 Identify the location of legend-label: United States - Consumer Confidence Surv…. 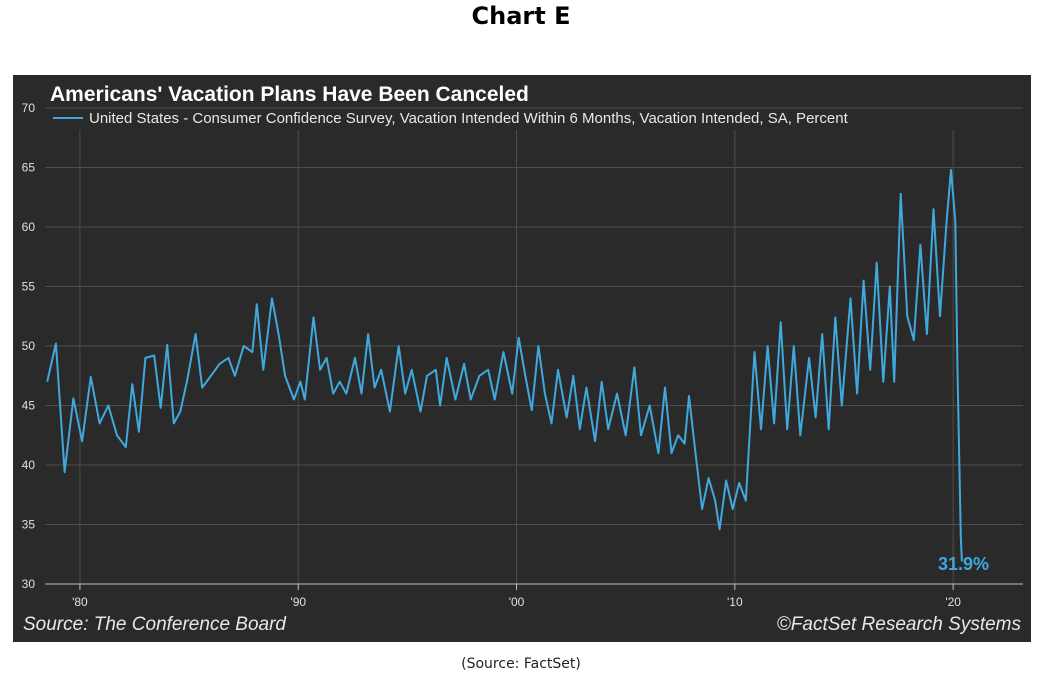
(469, 118).